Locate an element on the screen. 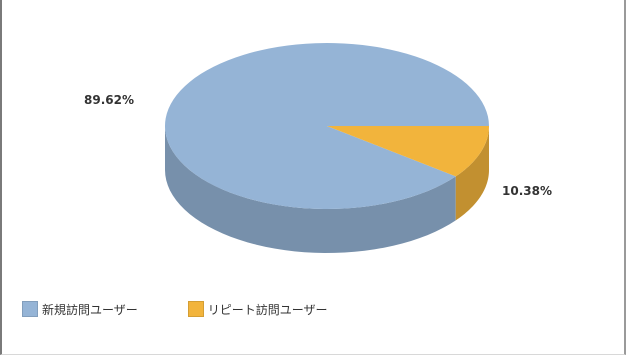 The image size is (626, 355). pie-side-repeat-visitor is located at coordinates (472, 173).